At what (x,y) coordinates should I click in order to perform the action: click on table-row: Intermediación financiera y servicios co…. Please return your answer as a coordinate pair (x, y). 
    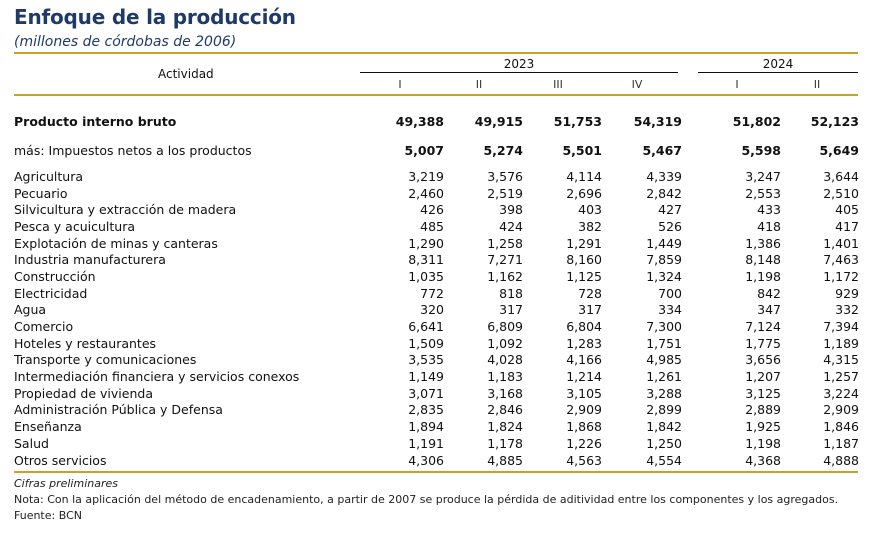
    Looking at the image, I should click on (436, 376).